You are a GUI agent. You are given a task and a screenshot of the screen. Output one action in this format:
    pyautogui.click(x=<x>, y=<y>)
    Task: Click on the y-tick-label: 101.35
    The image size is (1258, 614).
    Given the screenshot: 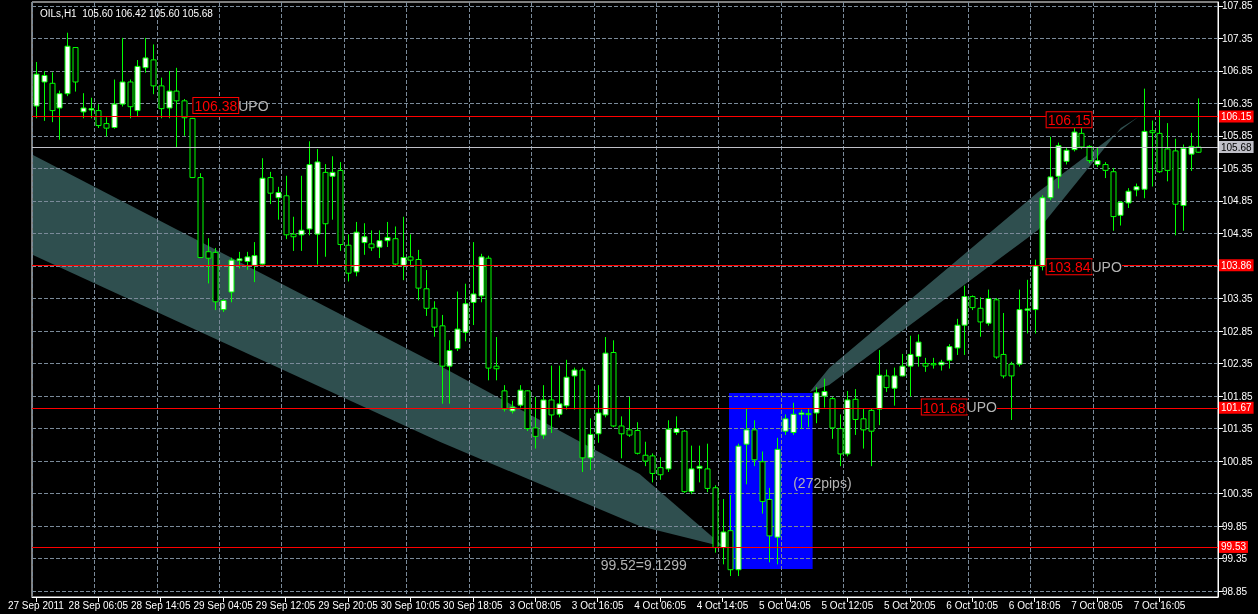 What is the action you would take?
    pyautogui.click(x=1238, y=429)
    